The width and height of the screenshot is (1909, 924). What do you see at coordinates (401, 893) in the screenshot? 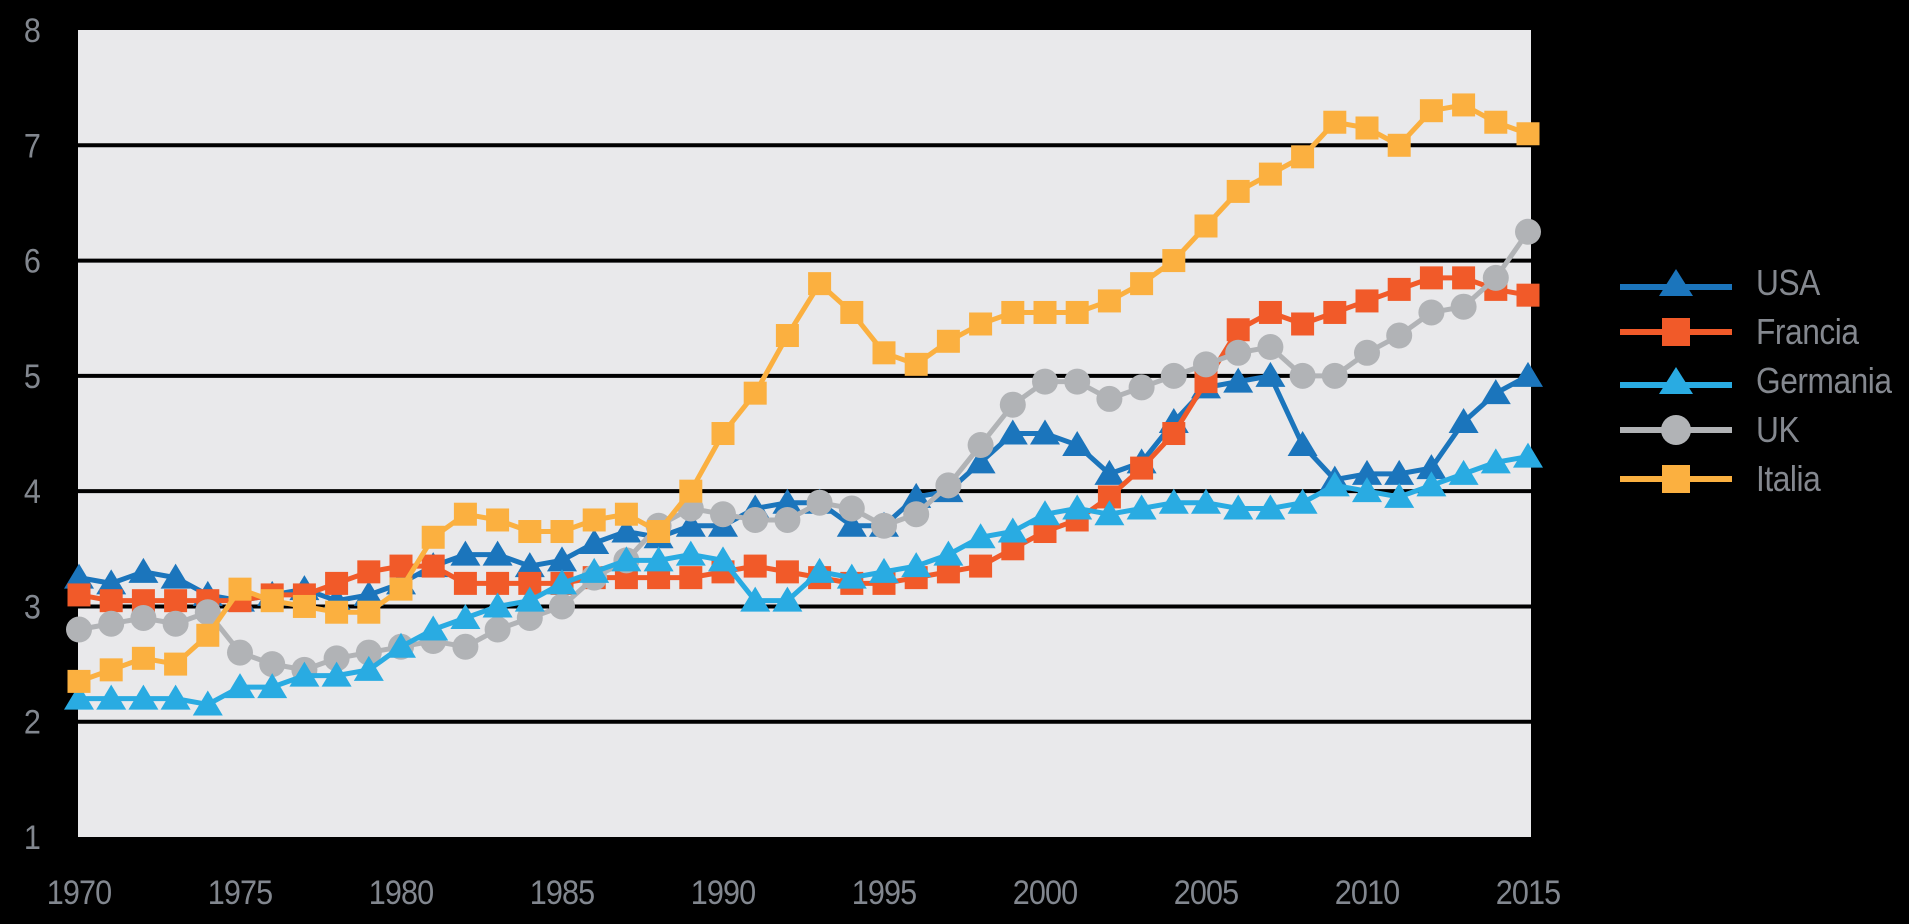
I see `x-tick-1980: 1980` at bounding box center [401, 893].